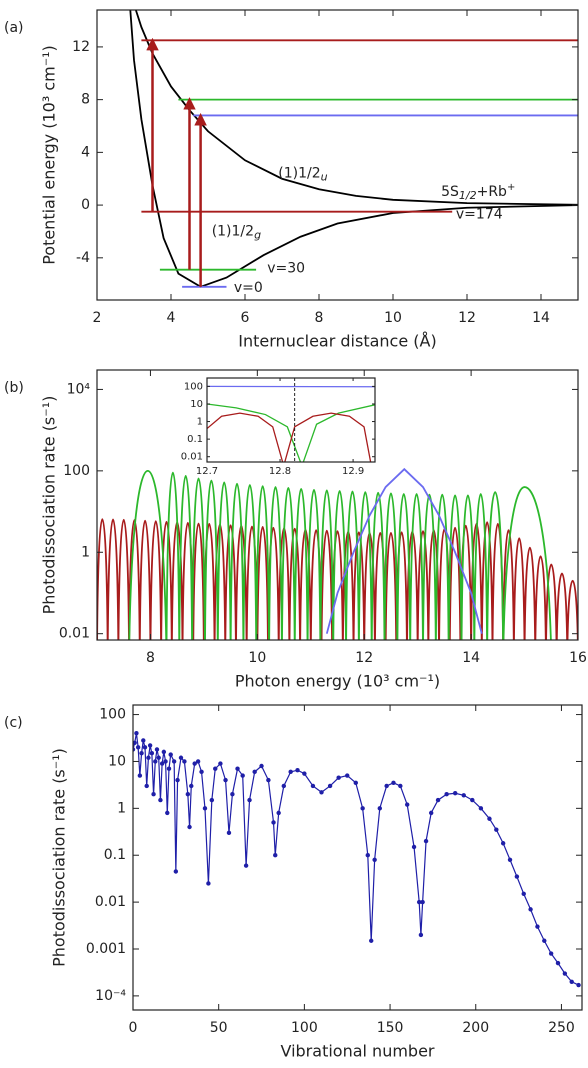 Image resolution: width=588 pixels, height=1068 pixels. What do you see at coordinates (83, 258) in the screenshot?
I see `y-tick-label: -4` at bounding box center [83, 258].